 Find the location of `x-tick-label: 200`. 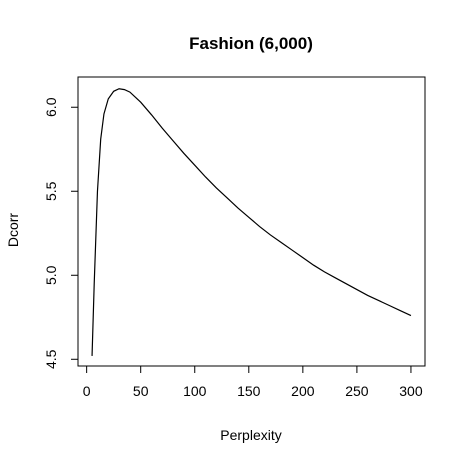

x-tick-label: 200 is located at coordinates (303, 391).